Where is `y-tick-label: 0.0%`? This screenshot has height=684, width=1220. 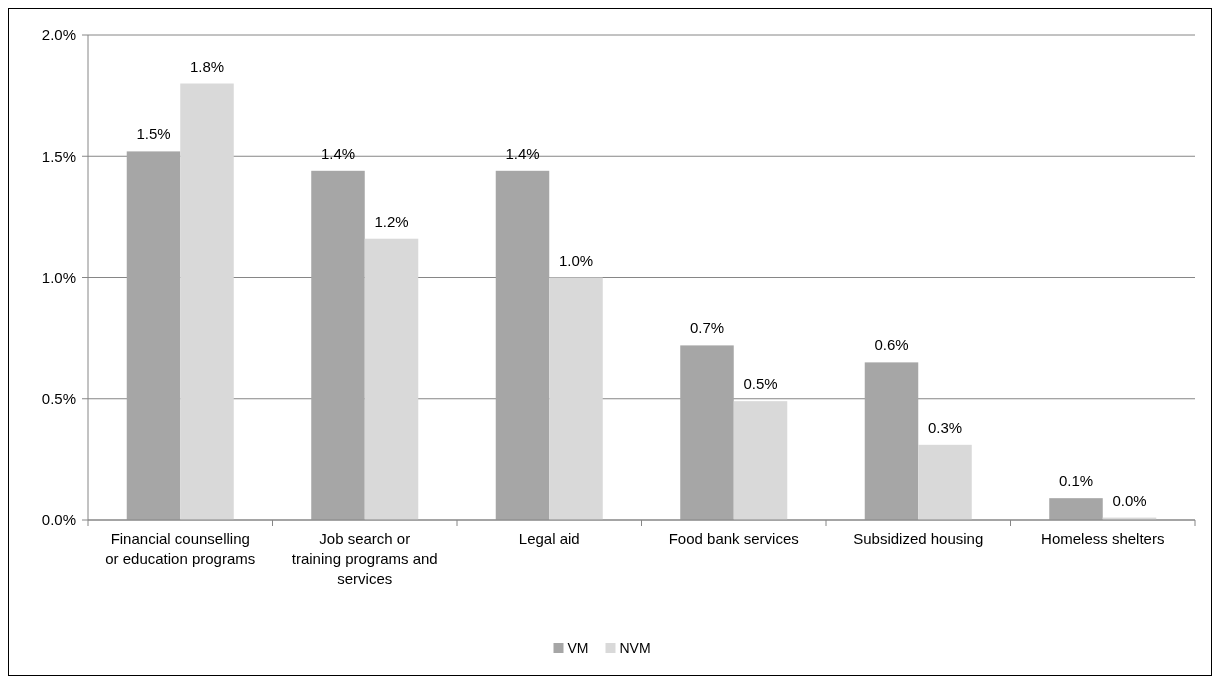
y-tick-label: 0.0% is located at coordinates (58, 520).